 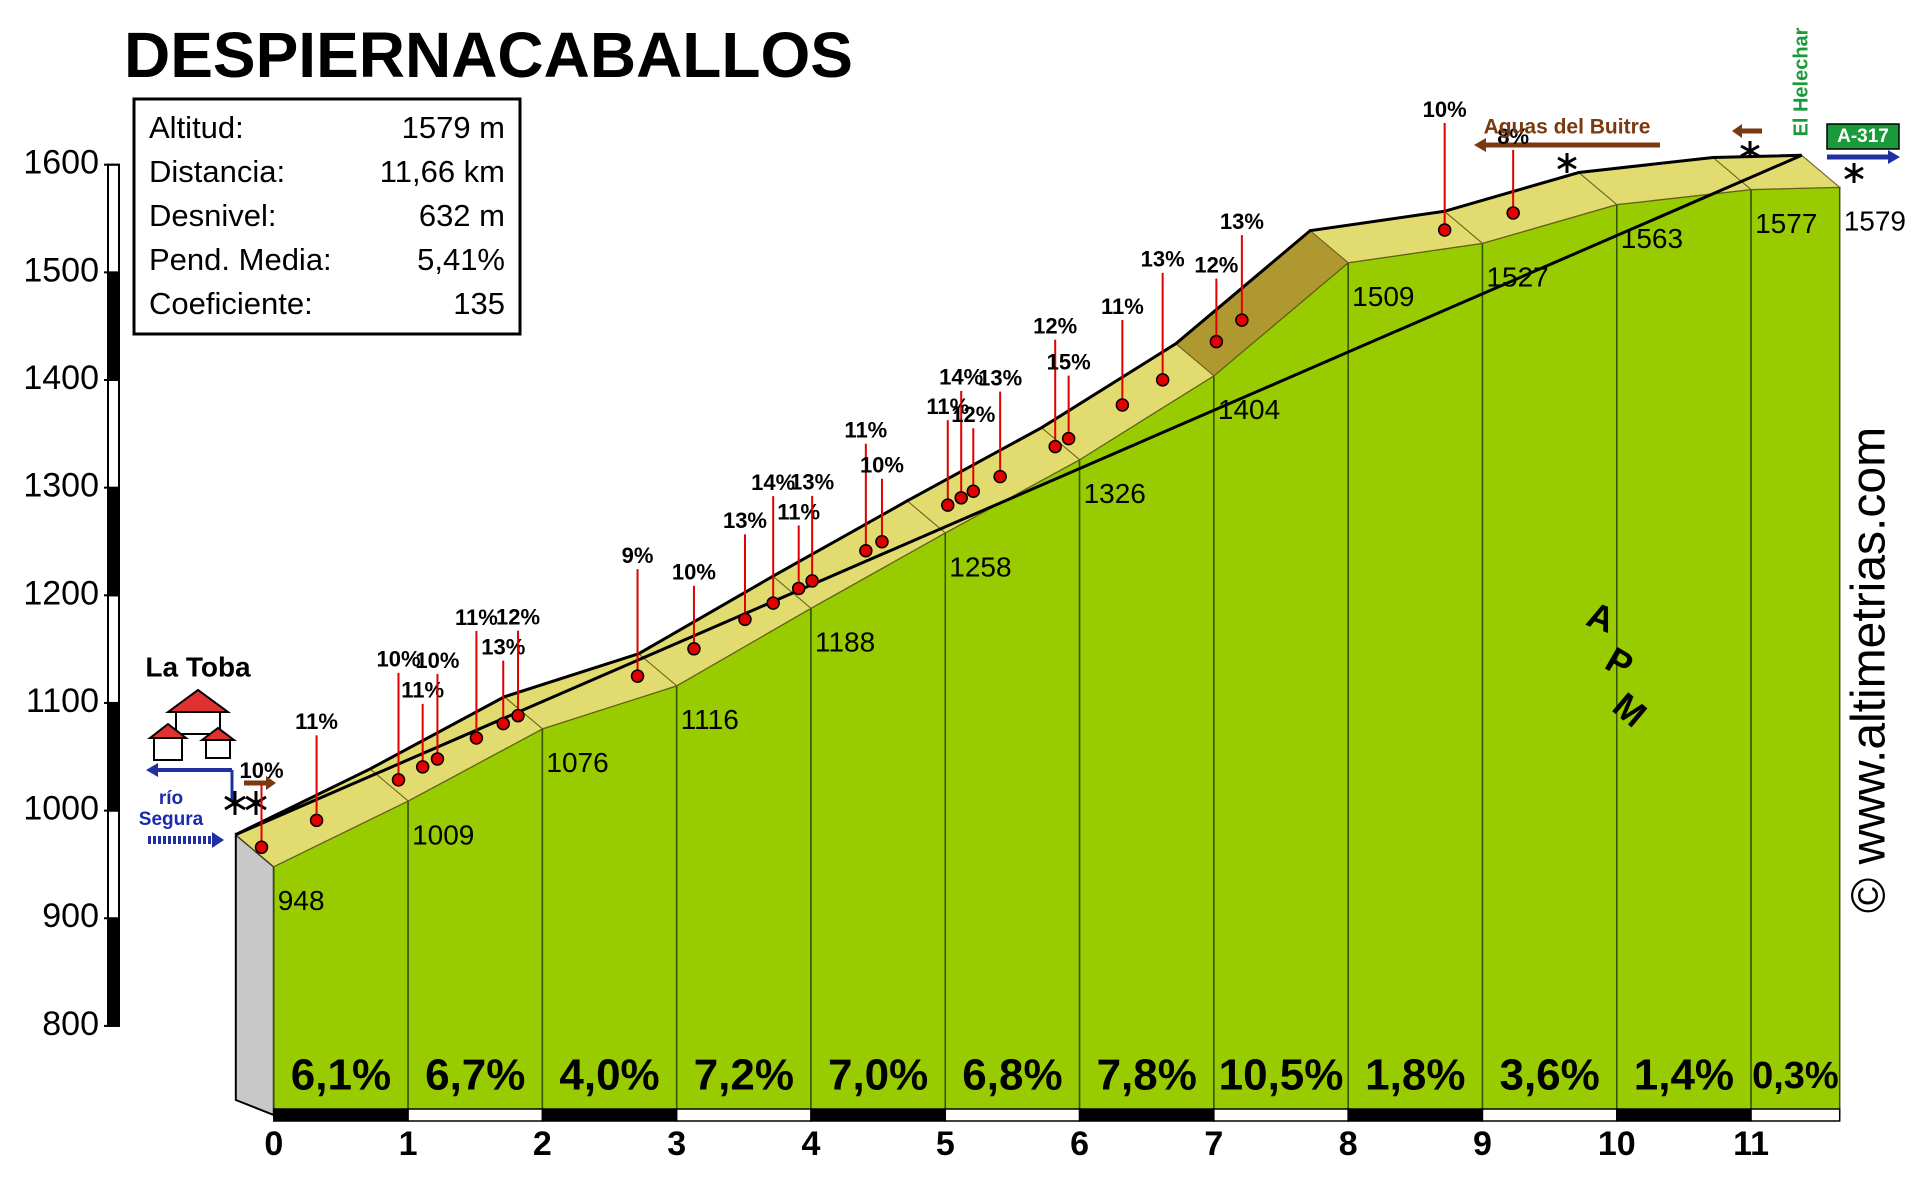 What do you see at coordinates (1249, 409) in the screenshot?
I see `elevation-label: 1404` at bounding box center [1249, 409].